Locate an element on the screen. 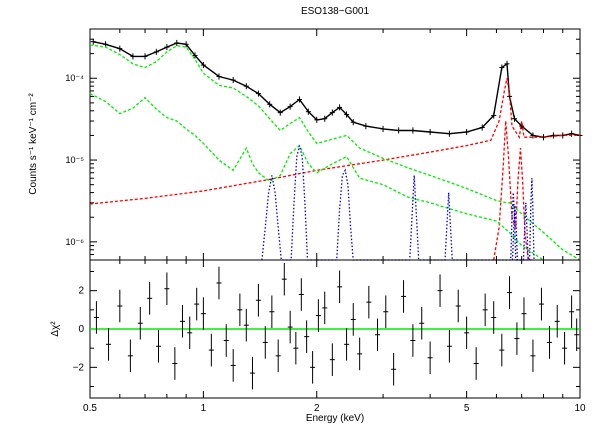 Image resolution: width=598 pixels, height=425 pixels. residual-y-axis-label: Δχ² is located at coordinates (55, 329).